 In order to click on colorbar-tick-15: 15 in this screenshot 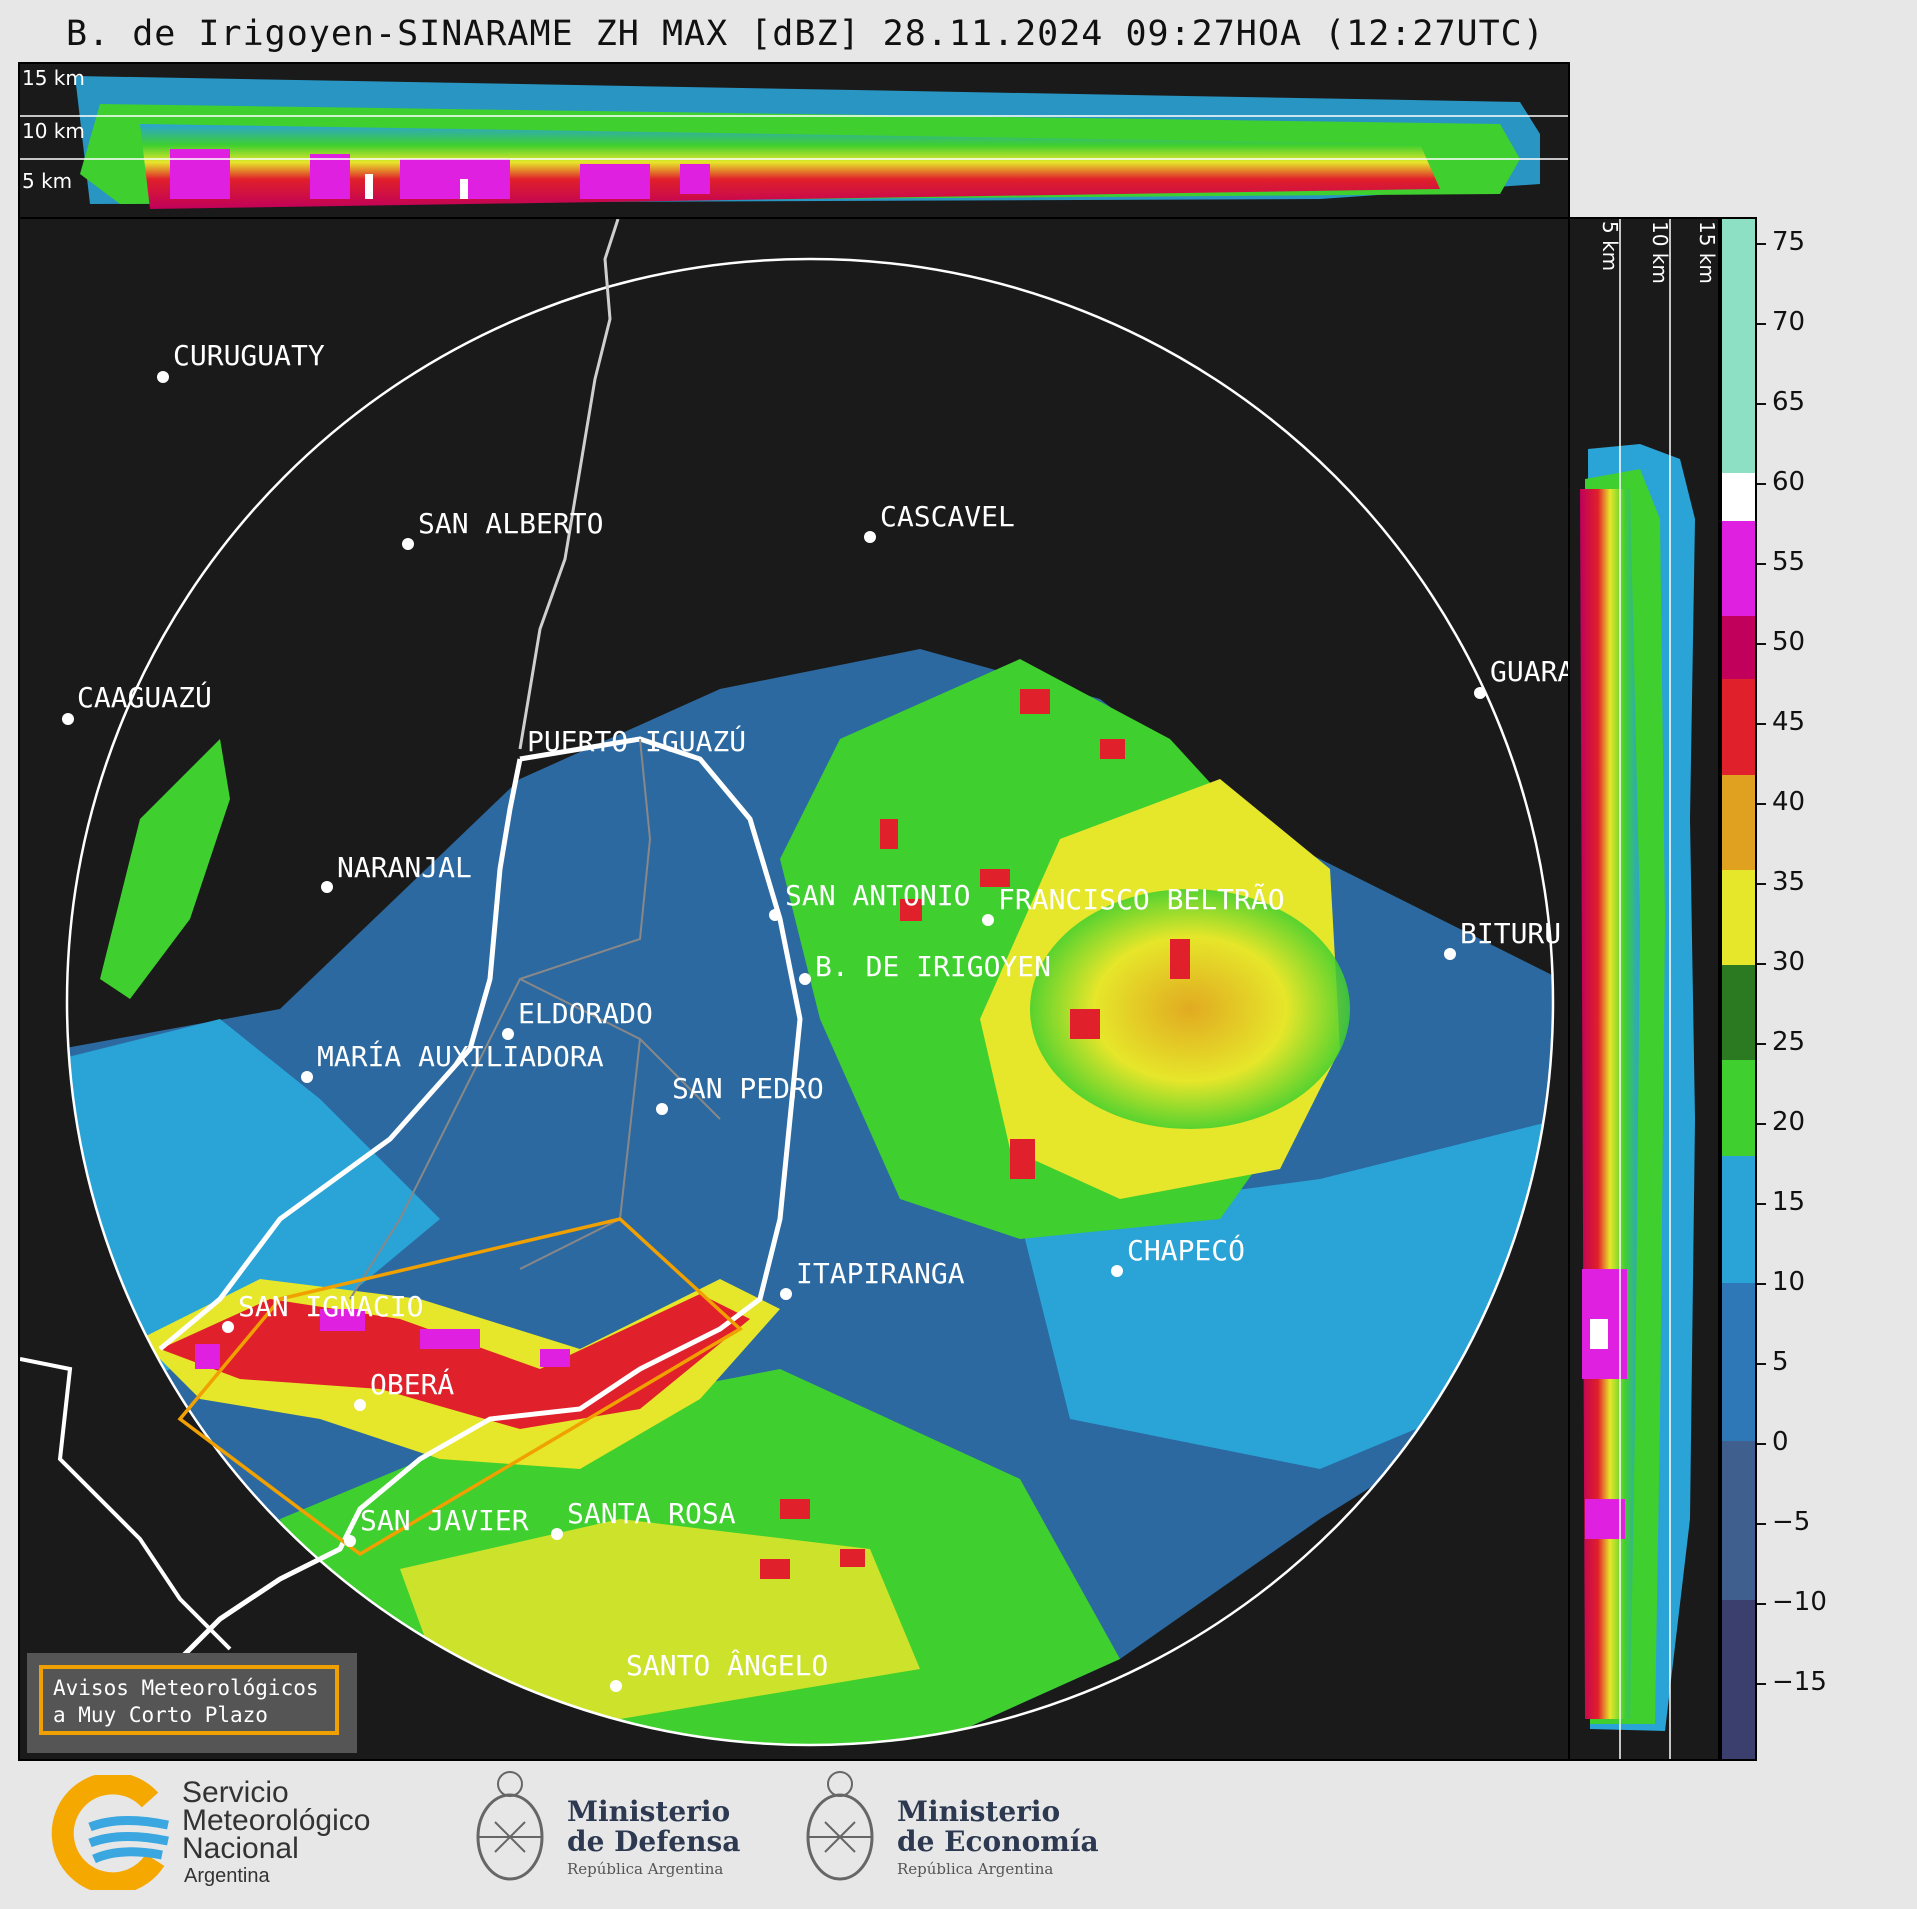, I will do `click(1789, 1202)`.